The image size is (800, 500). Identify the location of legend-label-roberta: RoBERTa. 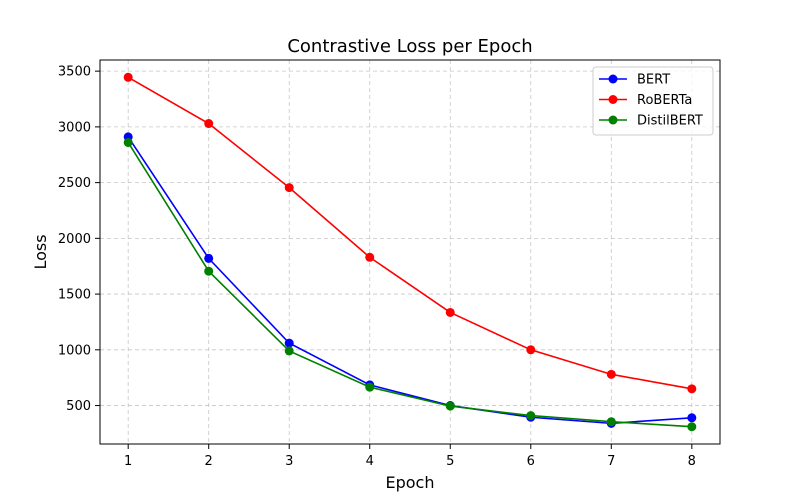
(664, 100).